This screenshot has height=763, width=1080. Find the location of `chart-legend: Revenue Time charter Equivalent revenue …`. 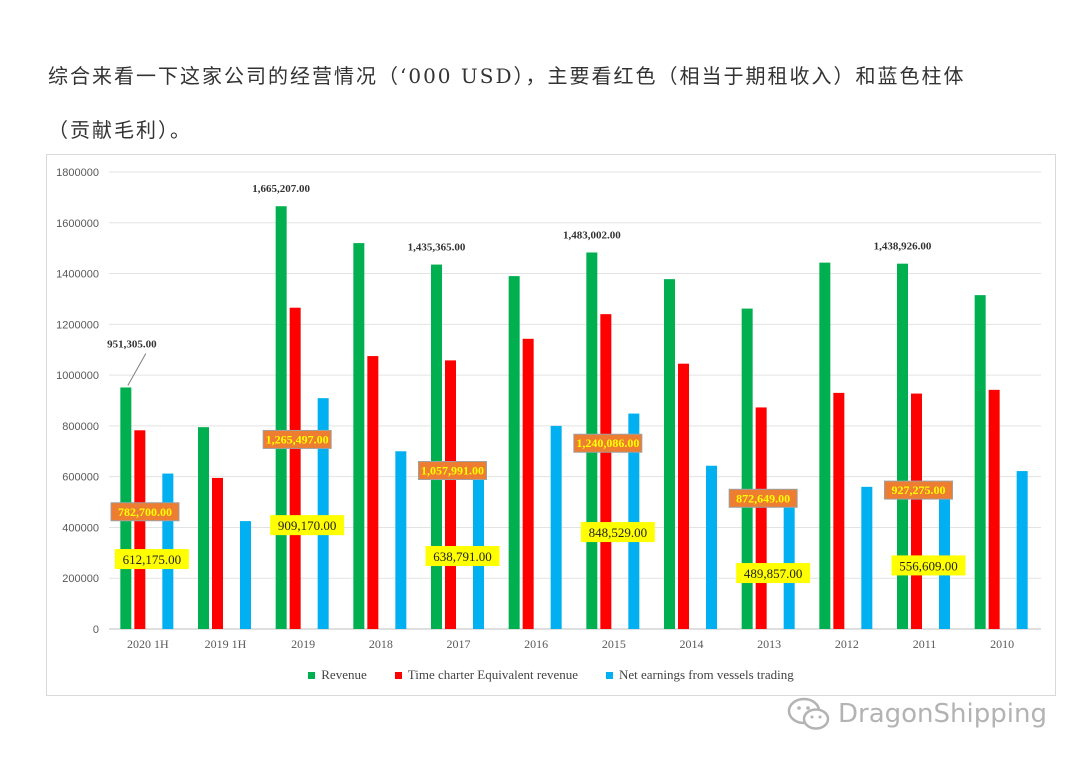

chart-legend: Revenue Time charter Equivalent revenue … is located at coordinates (551, 675).